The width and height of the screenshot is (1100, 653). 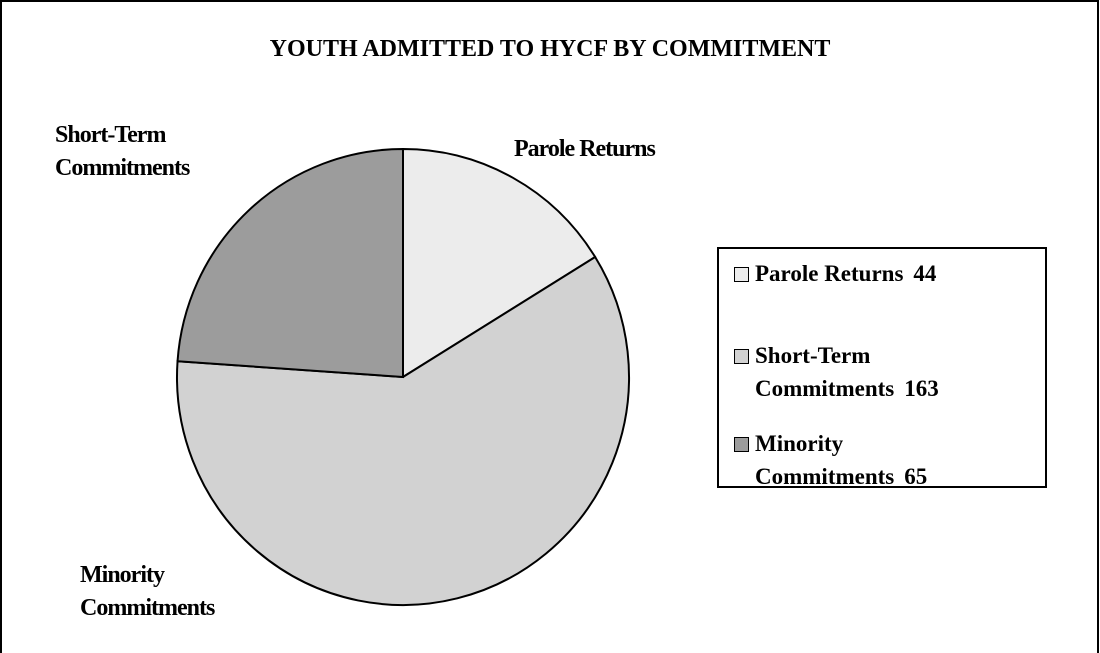 I want to click on legend-item: Minority Commitments 65, so click(x=869, y=460).